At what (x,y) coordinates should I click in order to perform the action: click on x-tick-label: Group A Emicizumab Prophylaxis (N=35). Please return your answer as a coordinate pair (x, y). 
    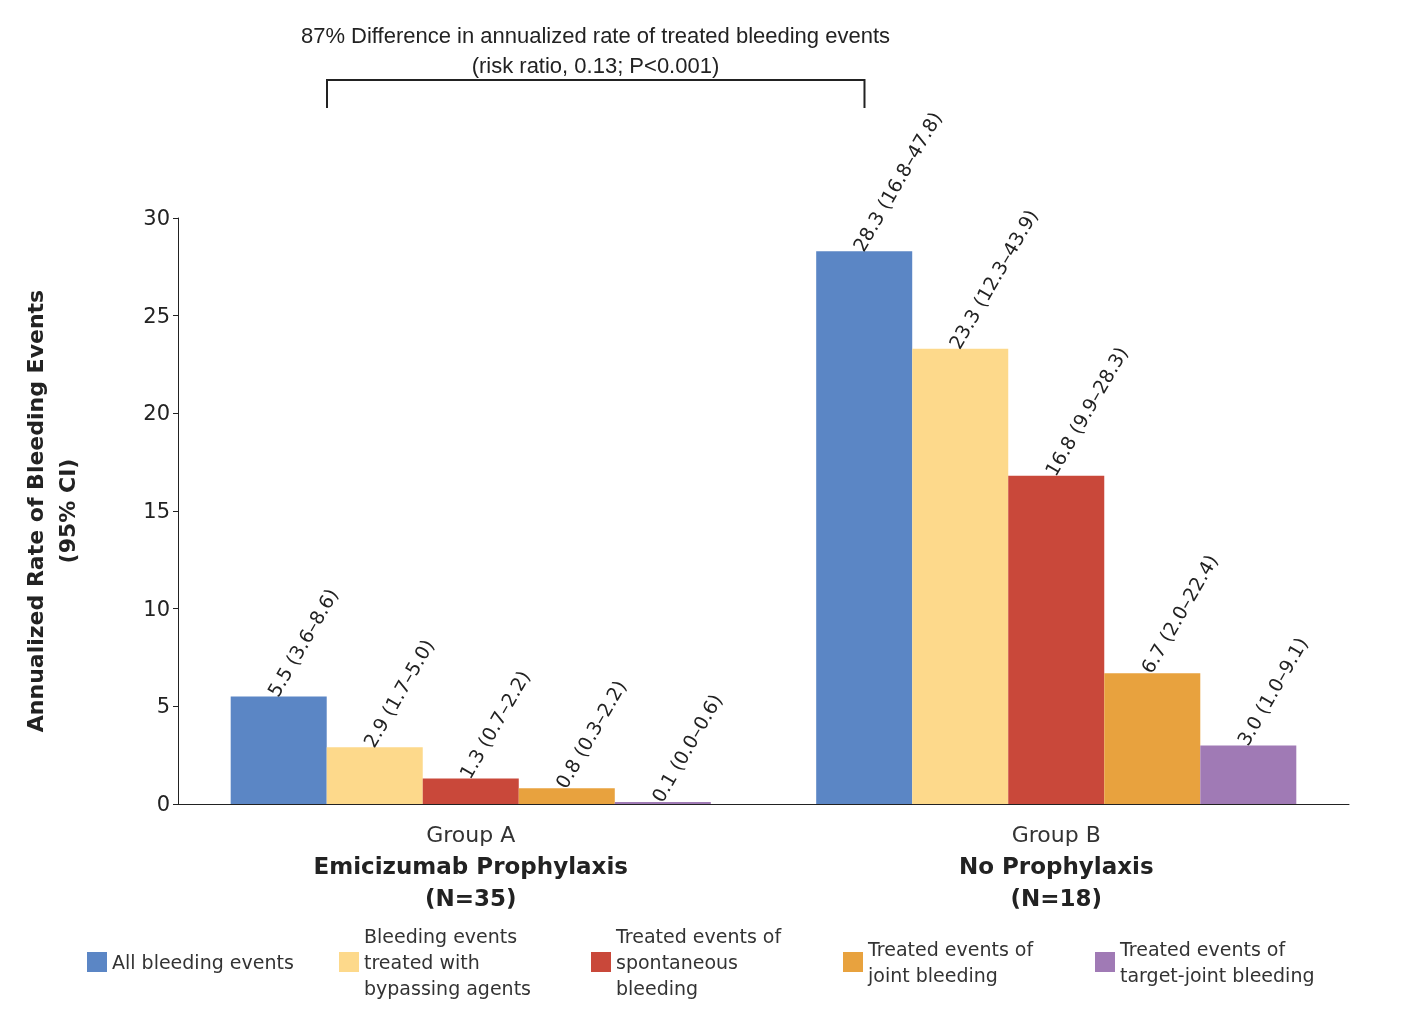
    Looking at the image, I should click on (470, 866).